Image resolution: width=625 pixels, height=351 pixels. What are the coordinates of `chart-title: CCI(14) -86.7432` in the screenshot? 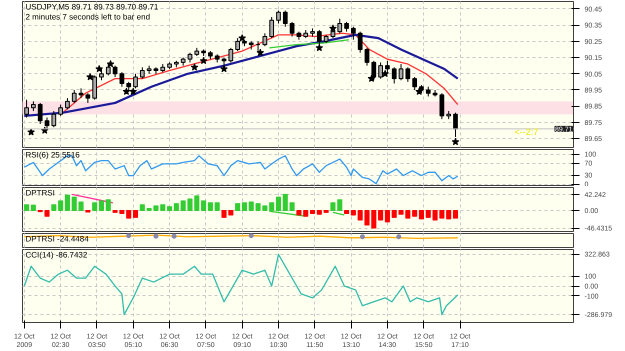 It's located at (57, 255).